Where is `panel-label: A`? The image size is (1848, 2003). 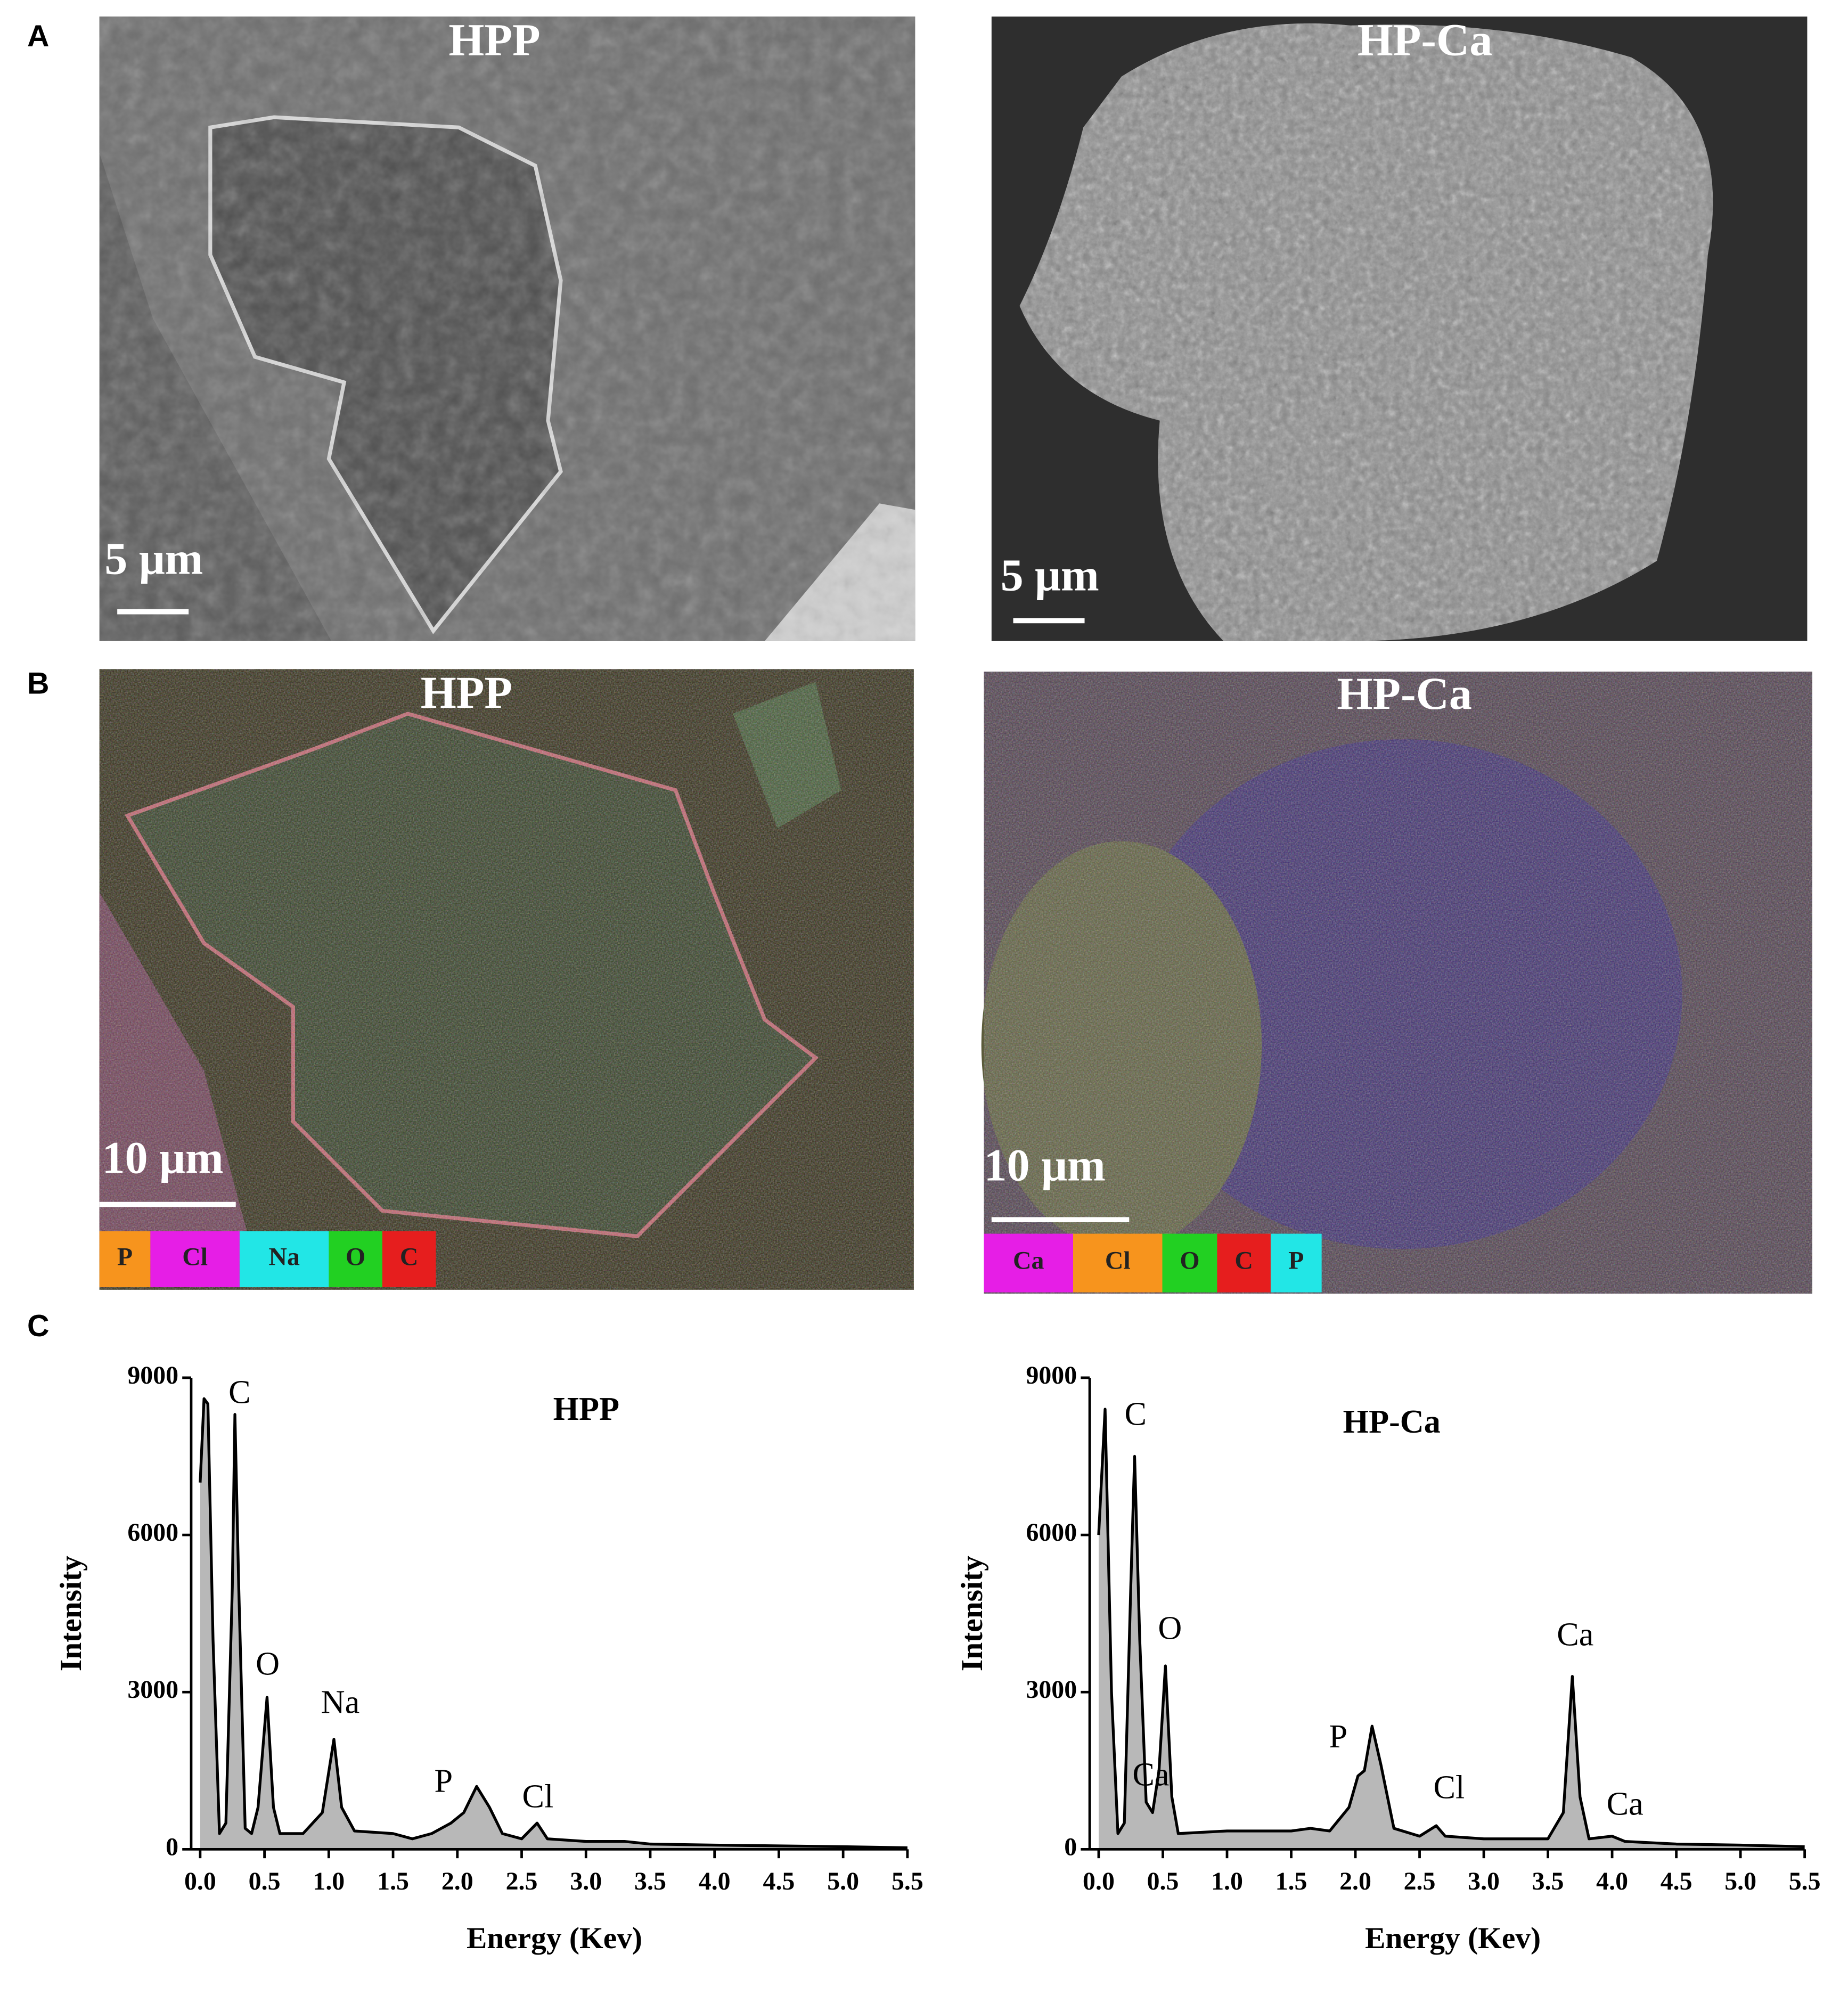 panel-label: A is located at coordinates (38, 36).